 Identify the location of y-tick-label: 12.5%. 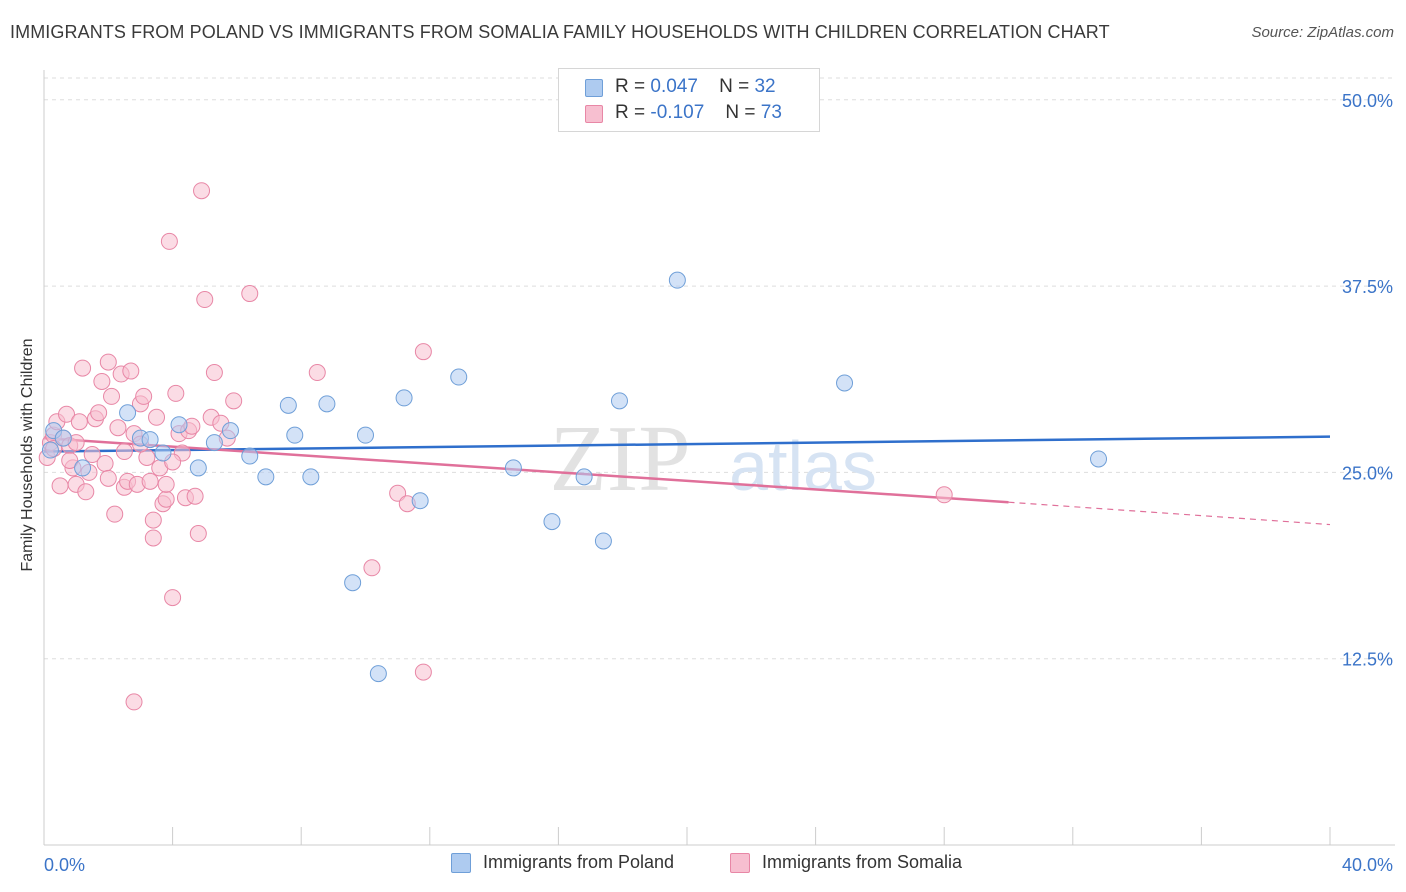
(1367, 660).